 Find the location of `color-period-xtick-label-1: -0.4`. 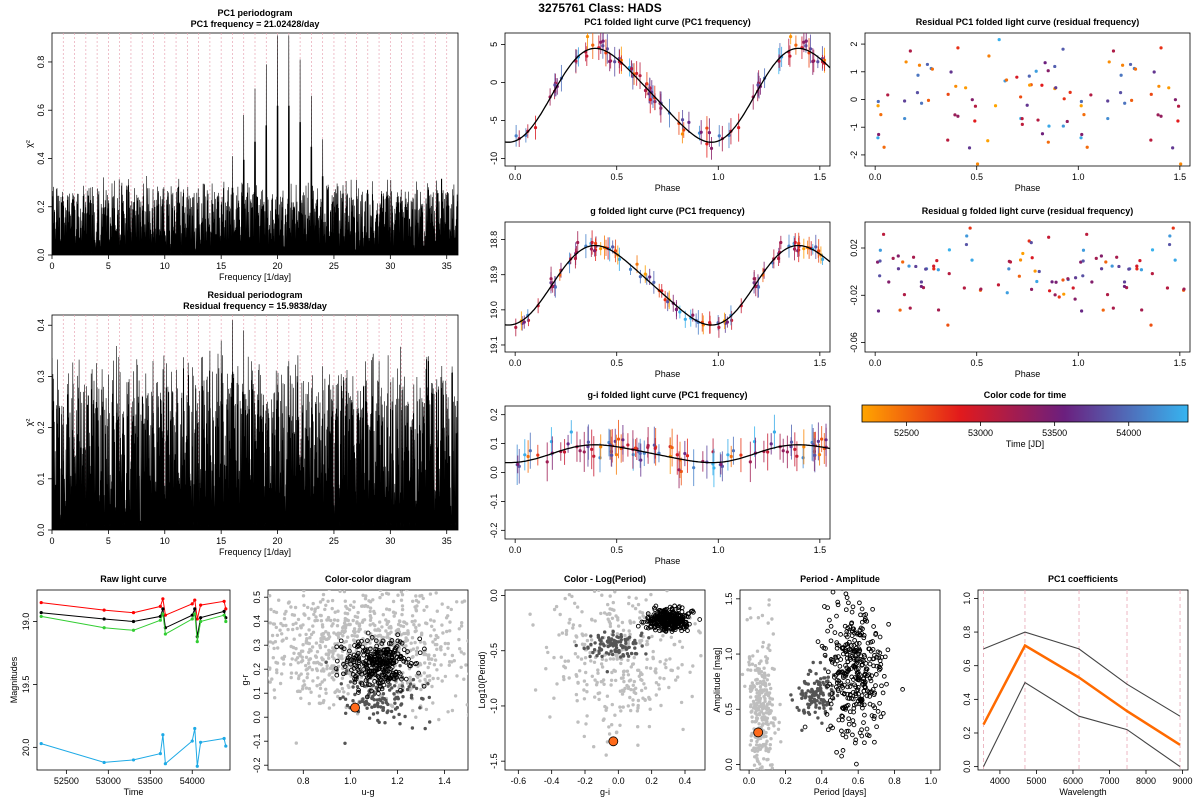

color-period-xtick-label-1: -0.4 is located at coordinates (552, 781).